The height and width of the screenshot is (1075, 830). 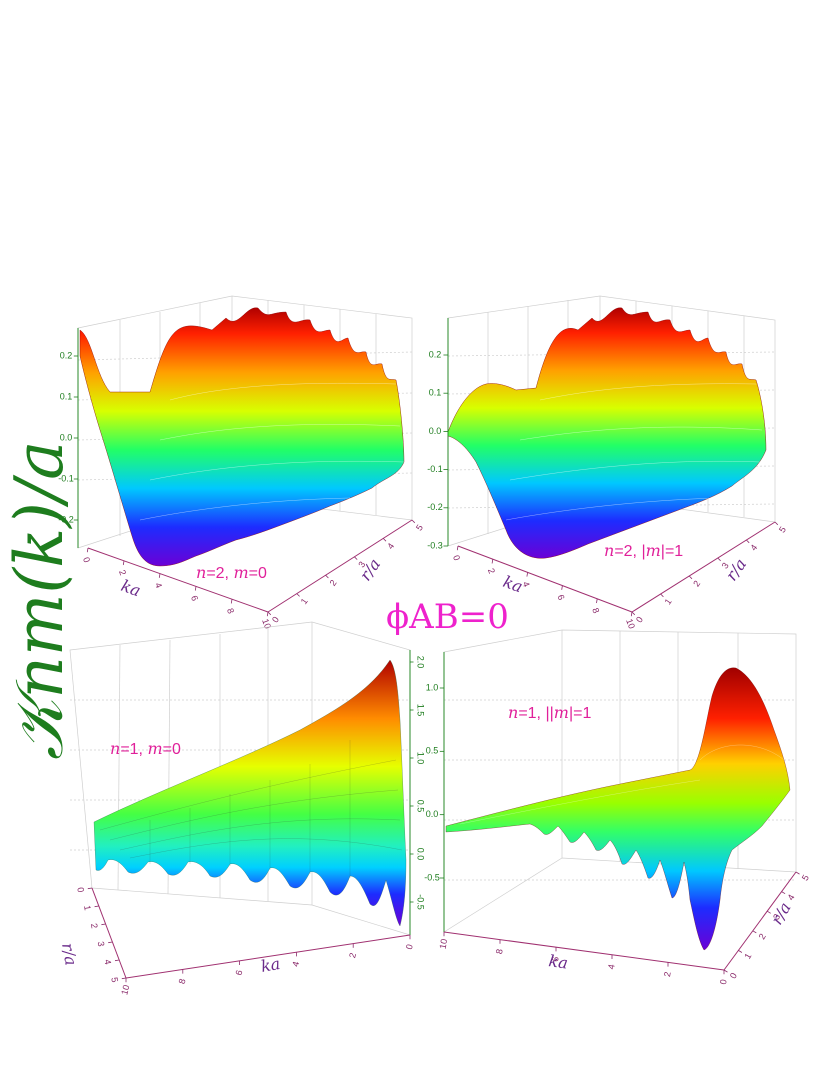 What do you see at coordinates (607, 433) in the screenshot?
I see `surface-n2-m1` at bounding box center [607, 433].